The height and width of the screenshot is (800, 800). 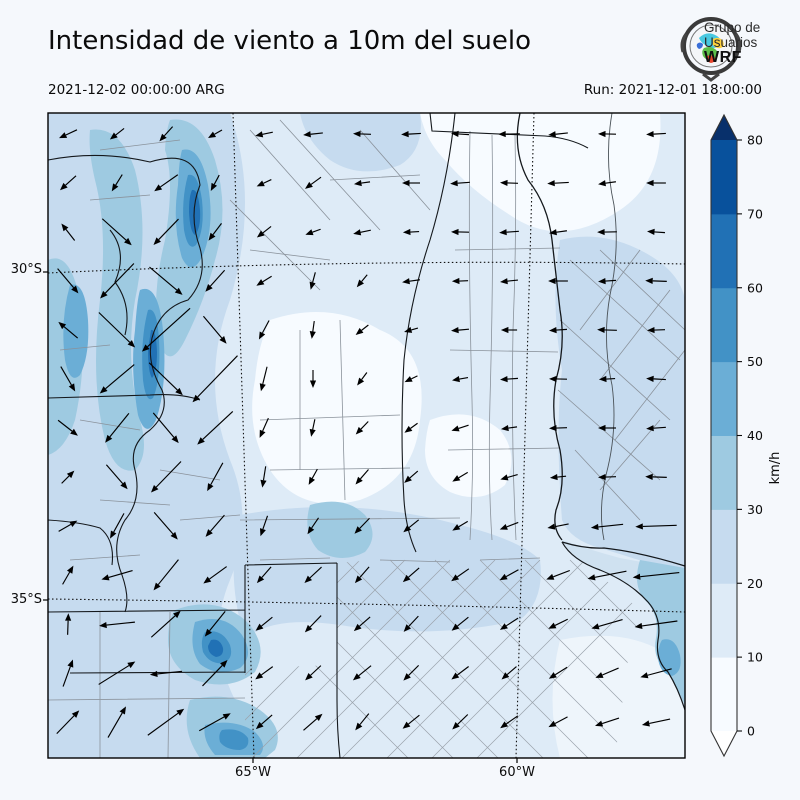 I want to click on logo-line-2: Usuarios, so click(x=731, y=42).